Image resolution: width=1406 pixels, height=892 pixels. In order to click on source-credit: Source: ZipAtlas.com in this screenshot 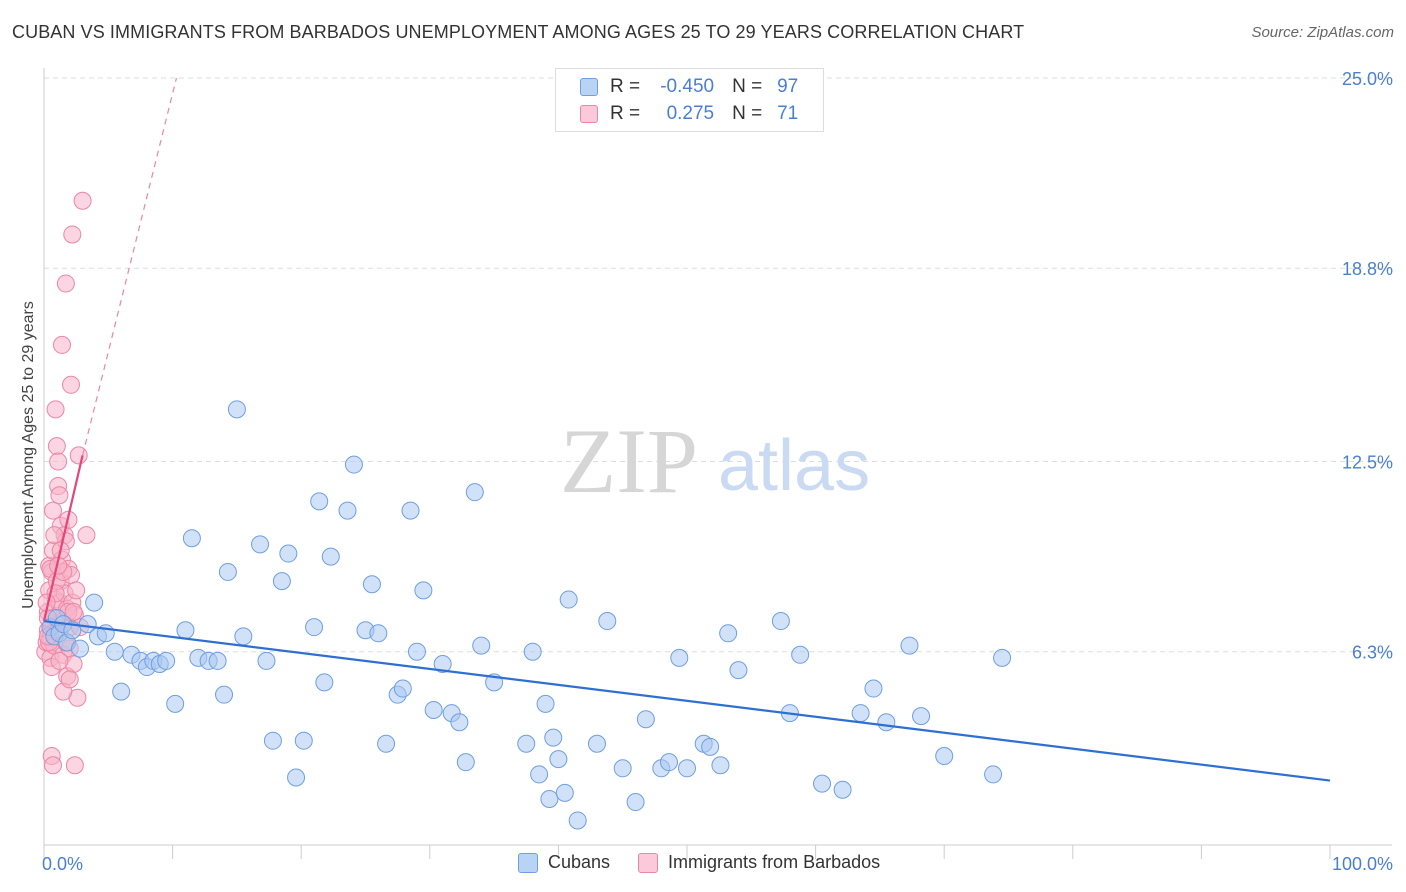, I will do `click(1322, 32)`.